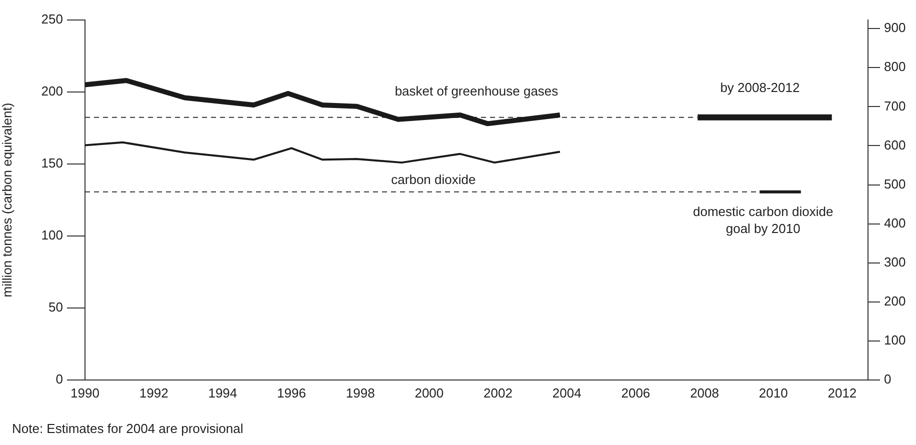 The image size is (916, 445). I want to click on x-tick-label: 2010, so click(773, 392).